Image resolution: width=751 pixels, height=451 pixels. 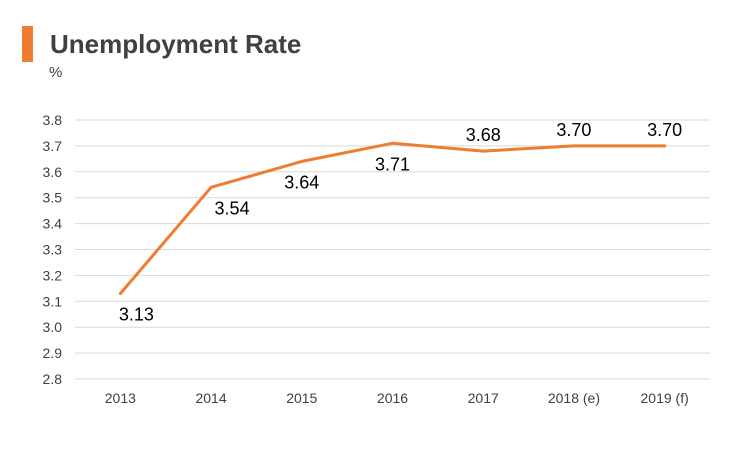 I want to click on y-tick-label: 3.3, so click(x=53, y=250).